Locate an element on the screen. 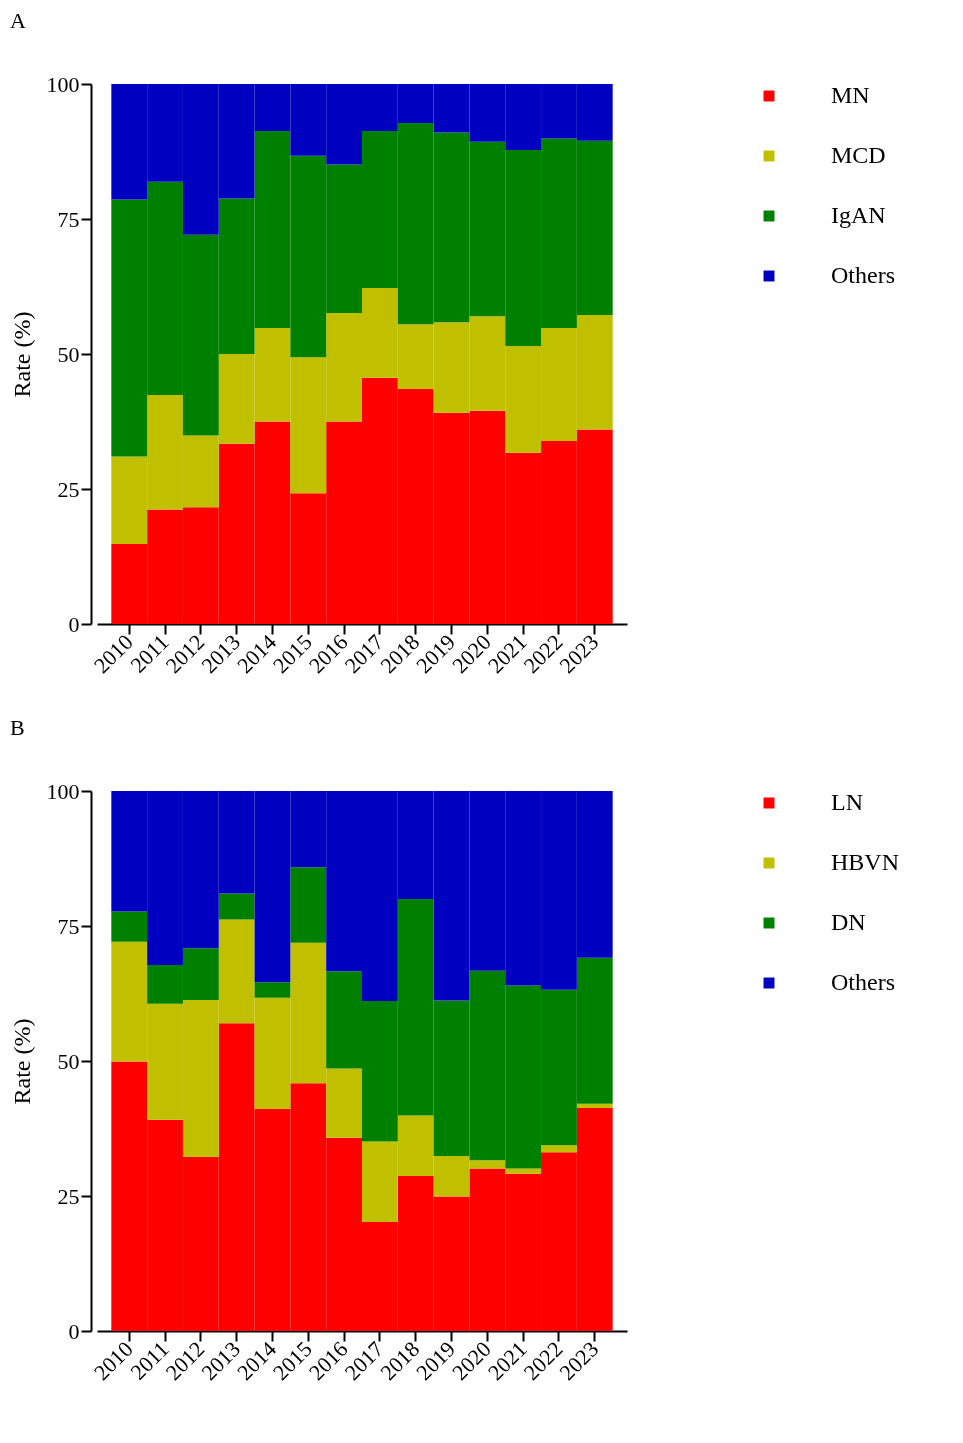 The image size is (963, 1443). legend-label: MCD is located at coordinates (858, 155).